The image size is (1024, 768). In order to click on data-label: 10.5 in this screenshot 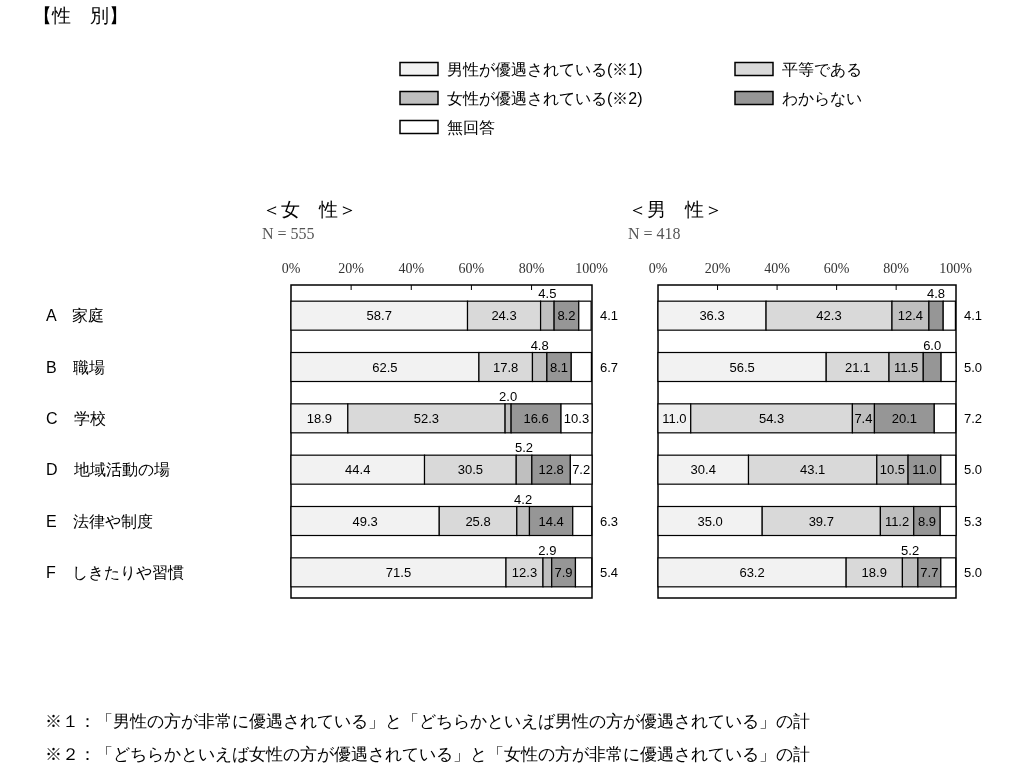, I will do `click(892, 470)`.